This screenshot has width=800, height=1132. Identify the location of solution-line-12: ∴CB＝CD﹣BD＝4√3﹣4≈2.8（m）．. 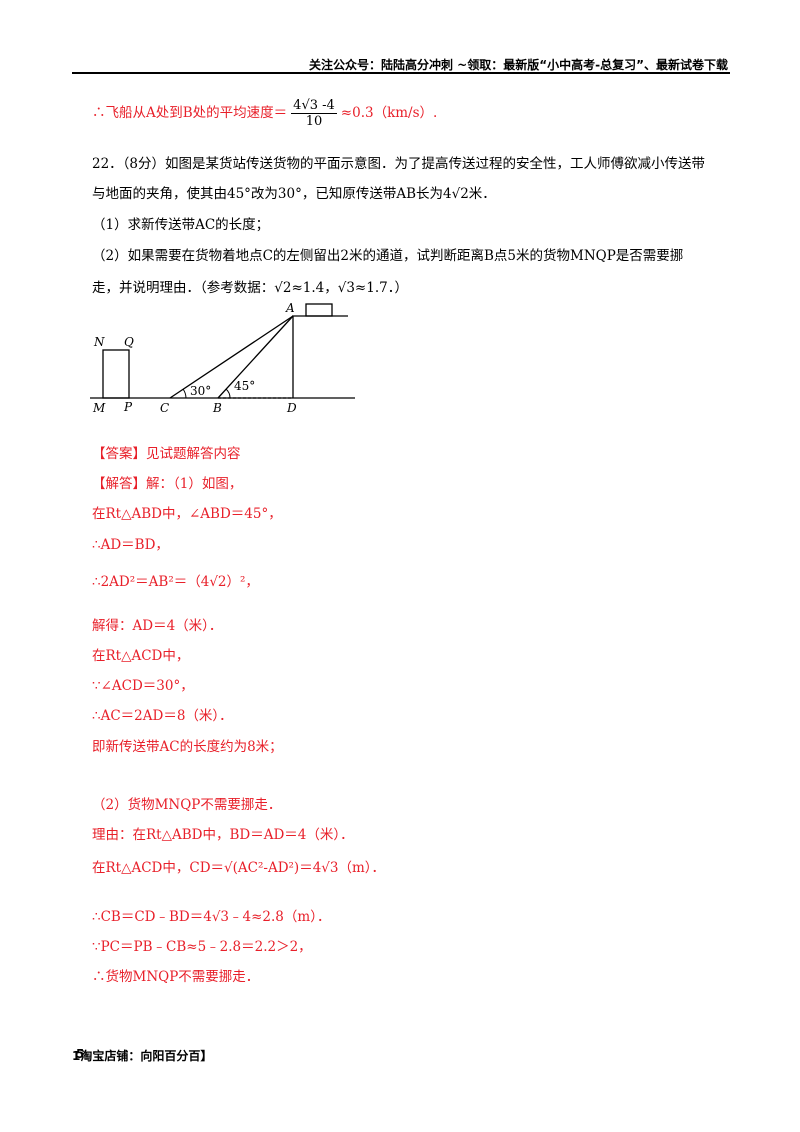
(211, 917).